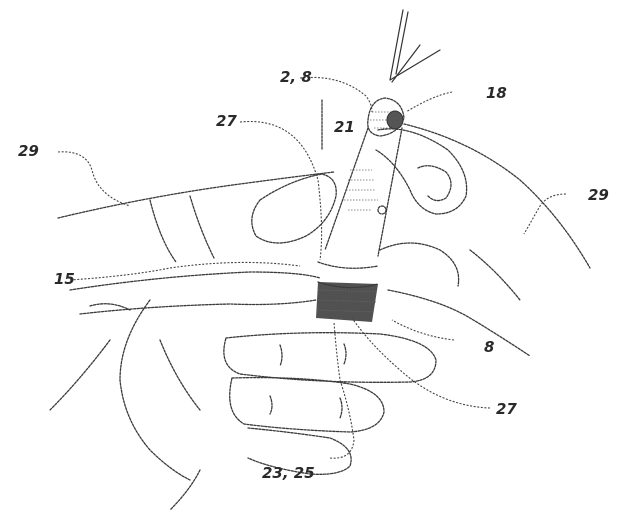 The height and width of the screenshot is (529, 623). Describe the element at coordinates (347, 292) in the screenshot. I see `pen-base-shaded` at that location.